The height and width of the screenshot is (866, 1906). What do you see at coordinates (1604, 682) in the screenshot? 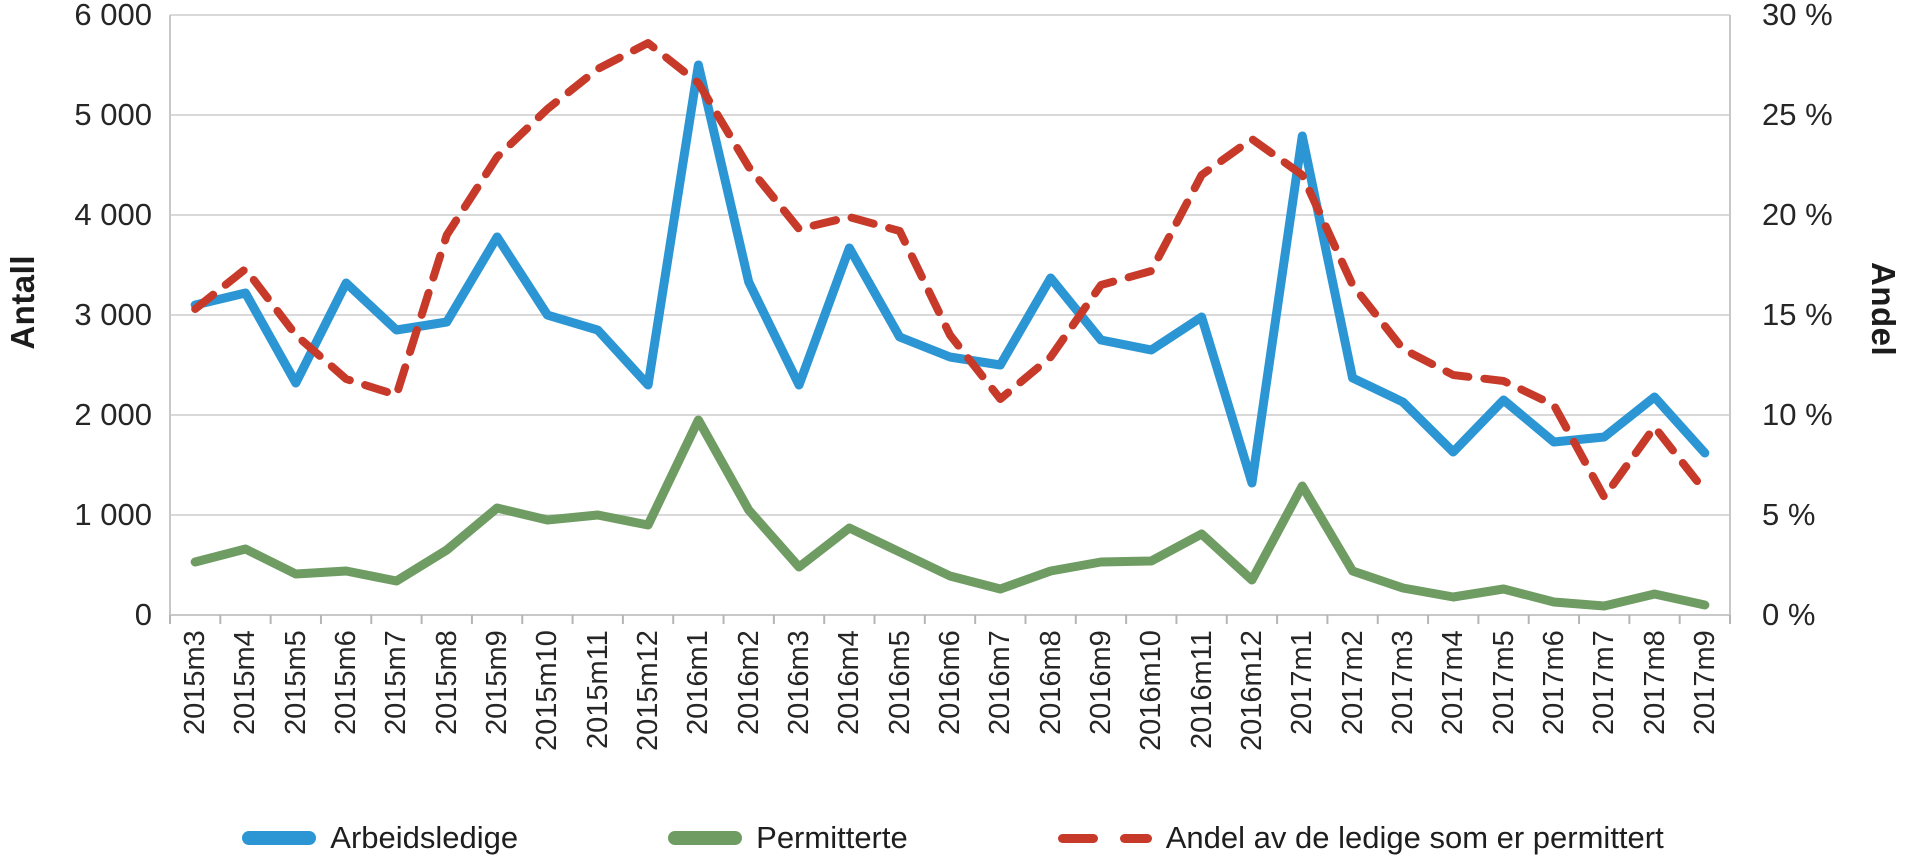
I see `x-axis-tick-label: 2017m7` at bounding box center [1604, 682].